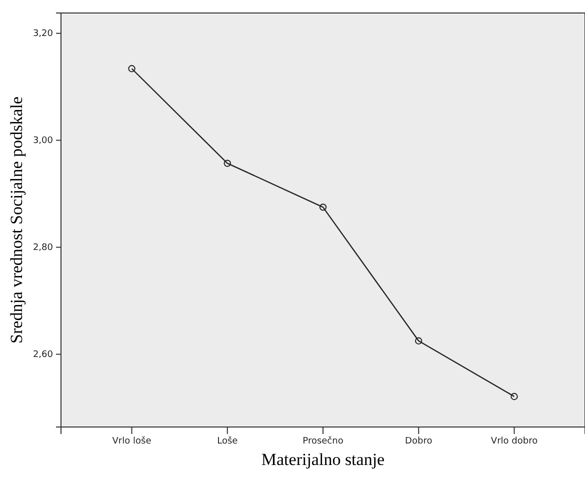  What do you see at coordinates (43, 34) in the screenshot?
I see `y-tick-label: 3,20` at bounding box center [43, 34].